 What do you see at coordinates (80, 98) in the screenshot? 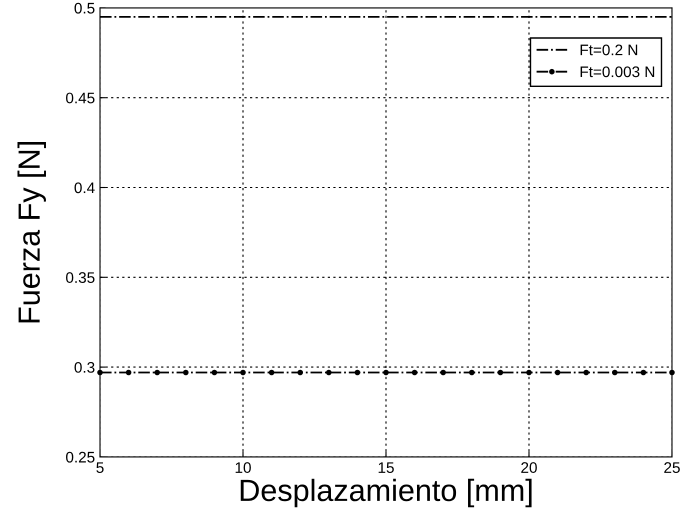
I see `y-tick-label: 0.45` at bounding box center [80, 98].